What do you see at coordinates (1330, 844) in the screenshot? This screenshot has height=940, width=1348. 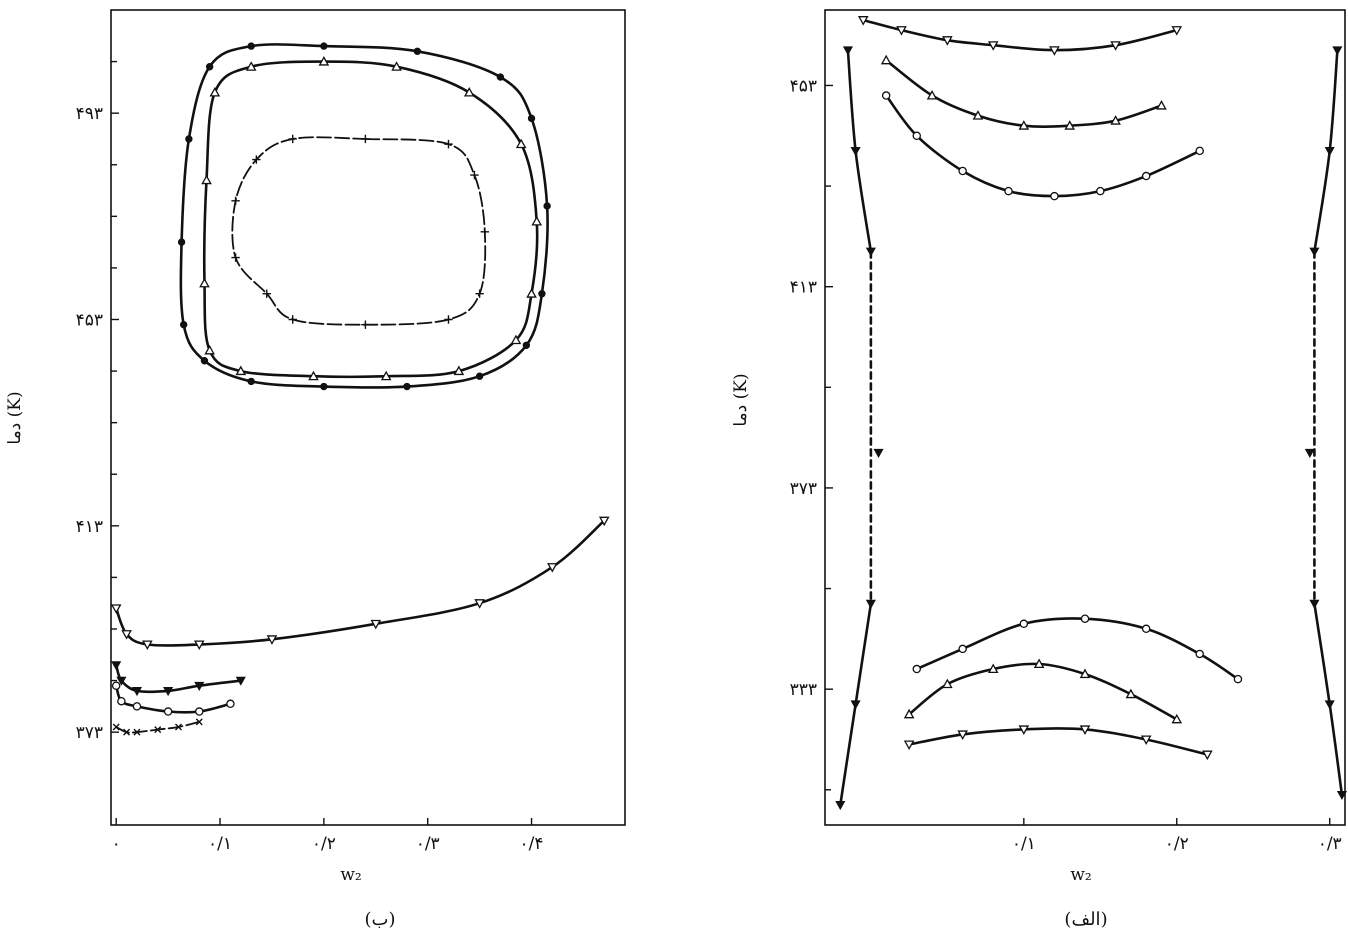 I see `x-tick-label: ۰/۳` at bounding box center [1330, 844].